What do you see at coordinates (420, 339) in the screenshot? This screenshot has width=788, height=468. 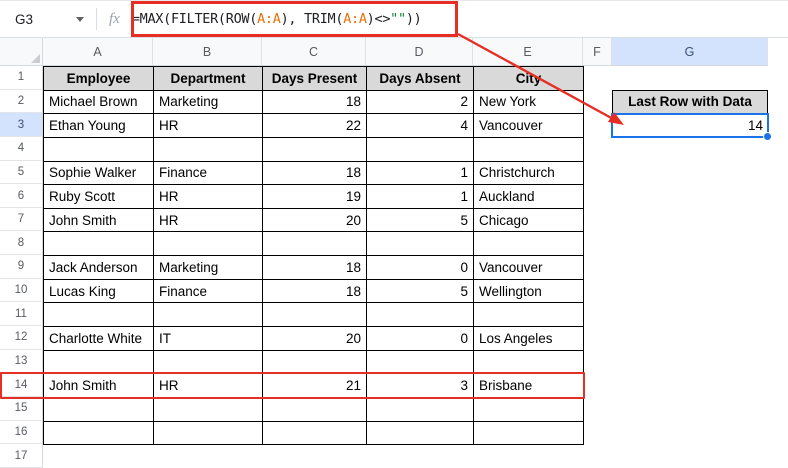 I see `cell-D12: 0` at bounding box center [420, 339].